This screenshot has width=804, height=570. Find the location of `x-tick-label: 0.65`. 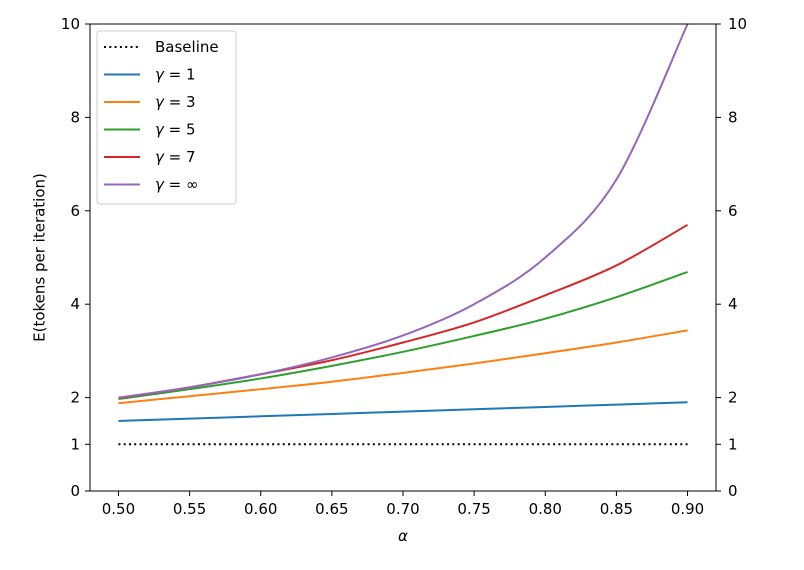

x-tick-label: 0.65 is located at coordinates (331, 509).